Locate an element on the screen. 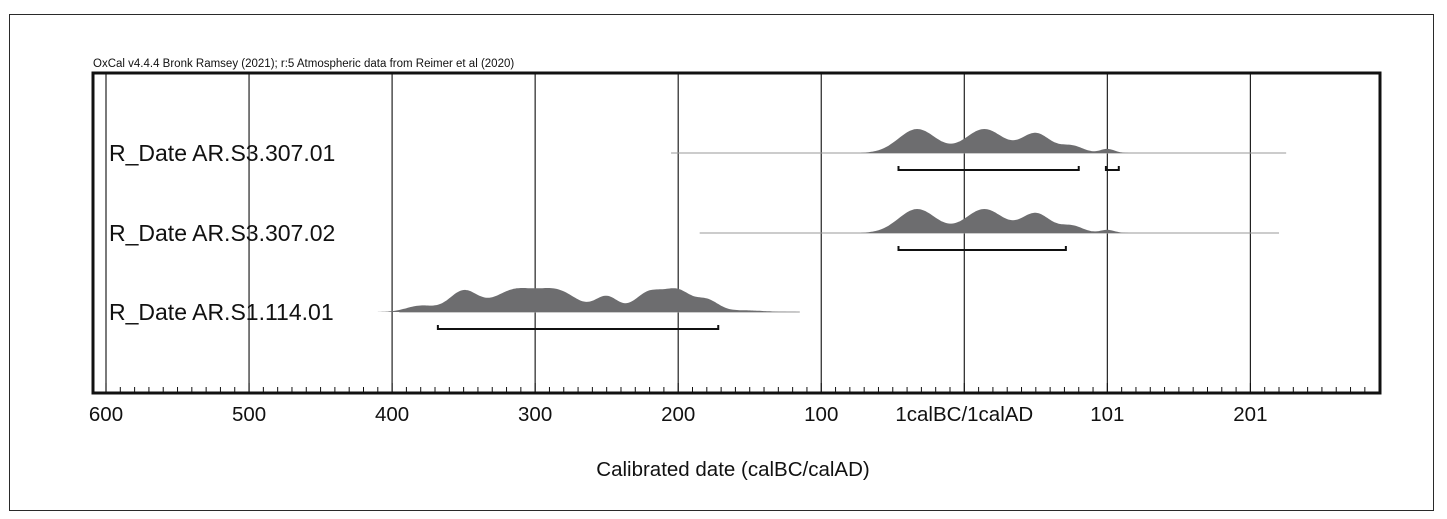 The image size is (1447, 519). minor-ticks is located at coordinates (735, 388).